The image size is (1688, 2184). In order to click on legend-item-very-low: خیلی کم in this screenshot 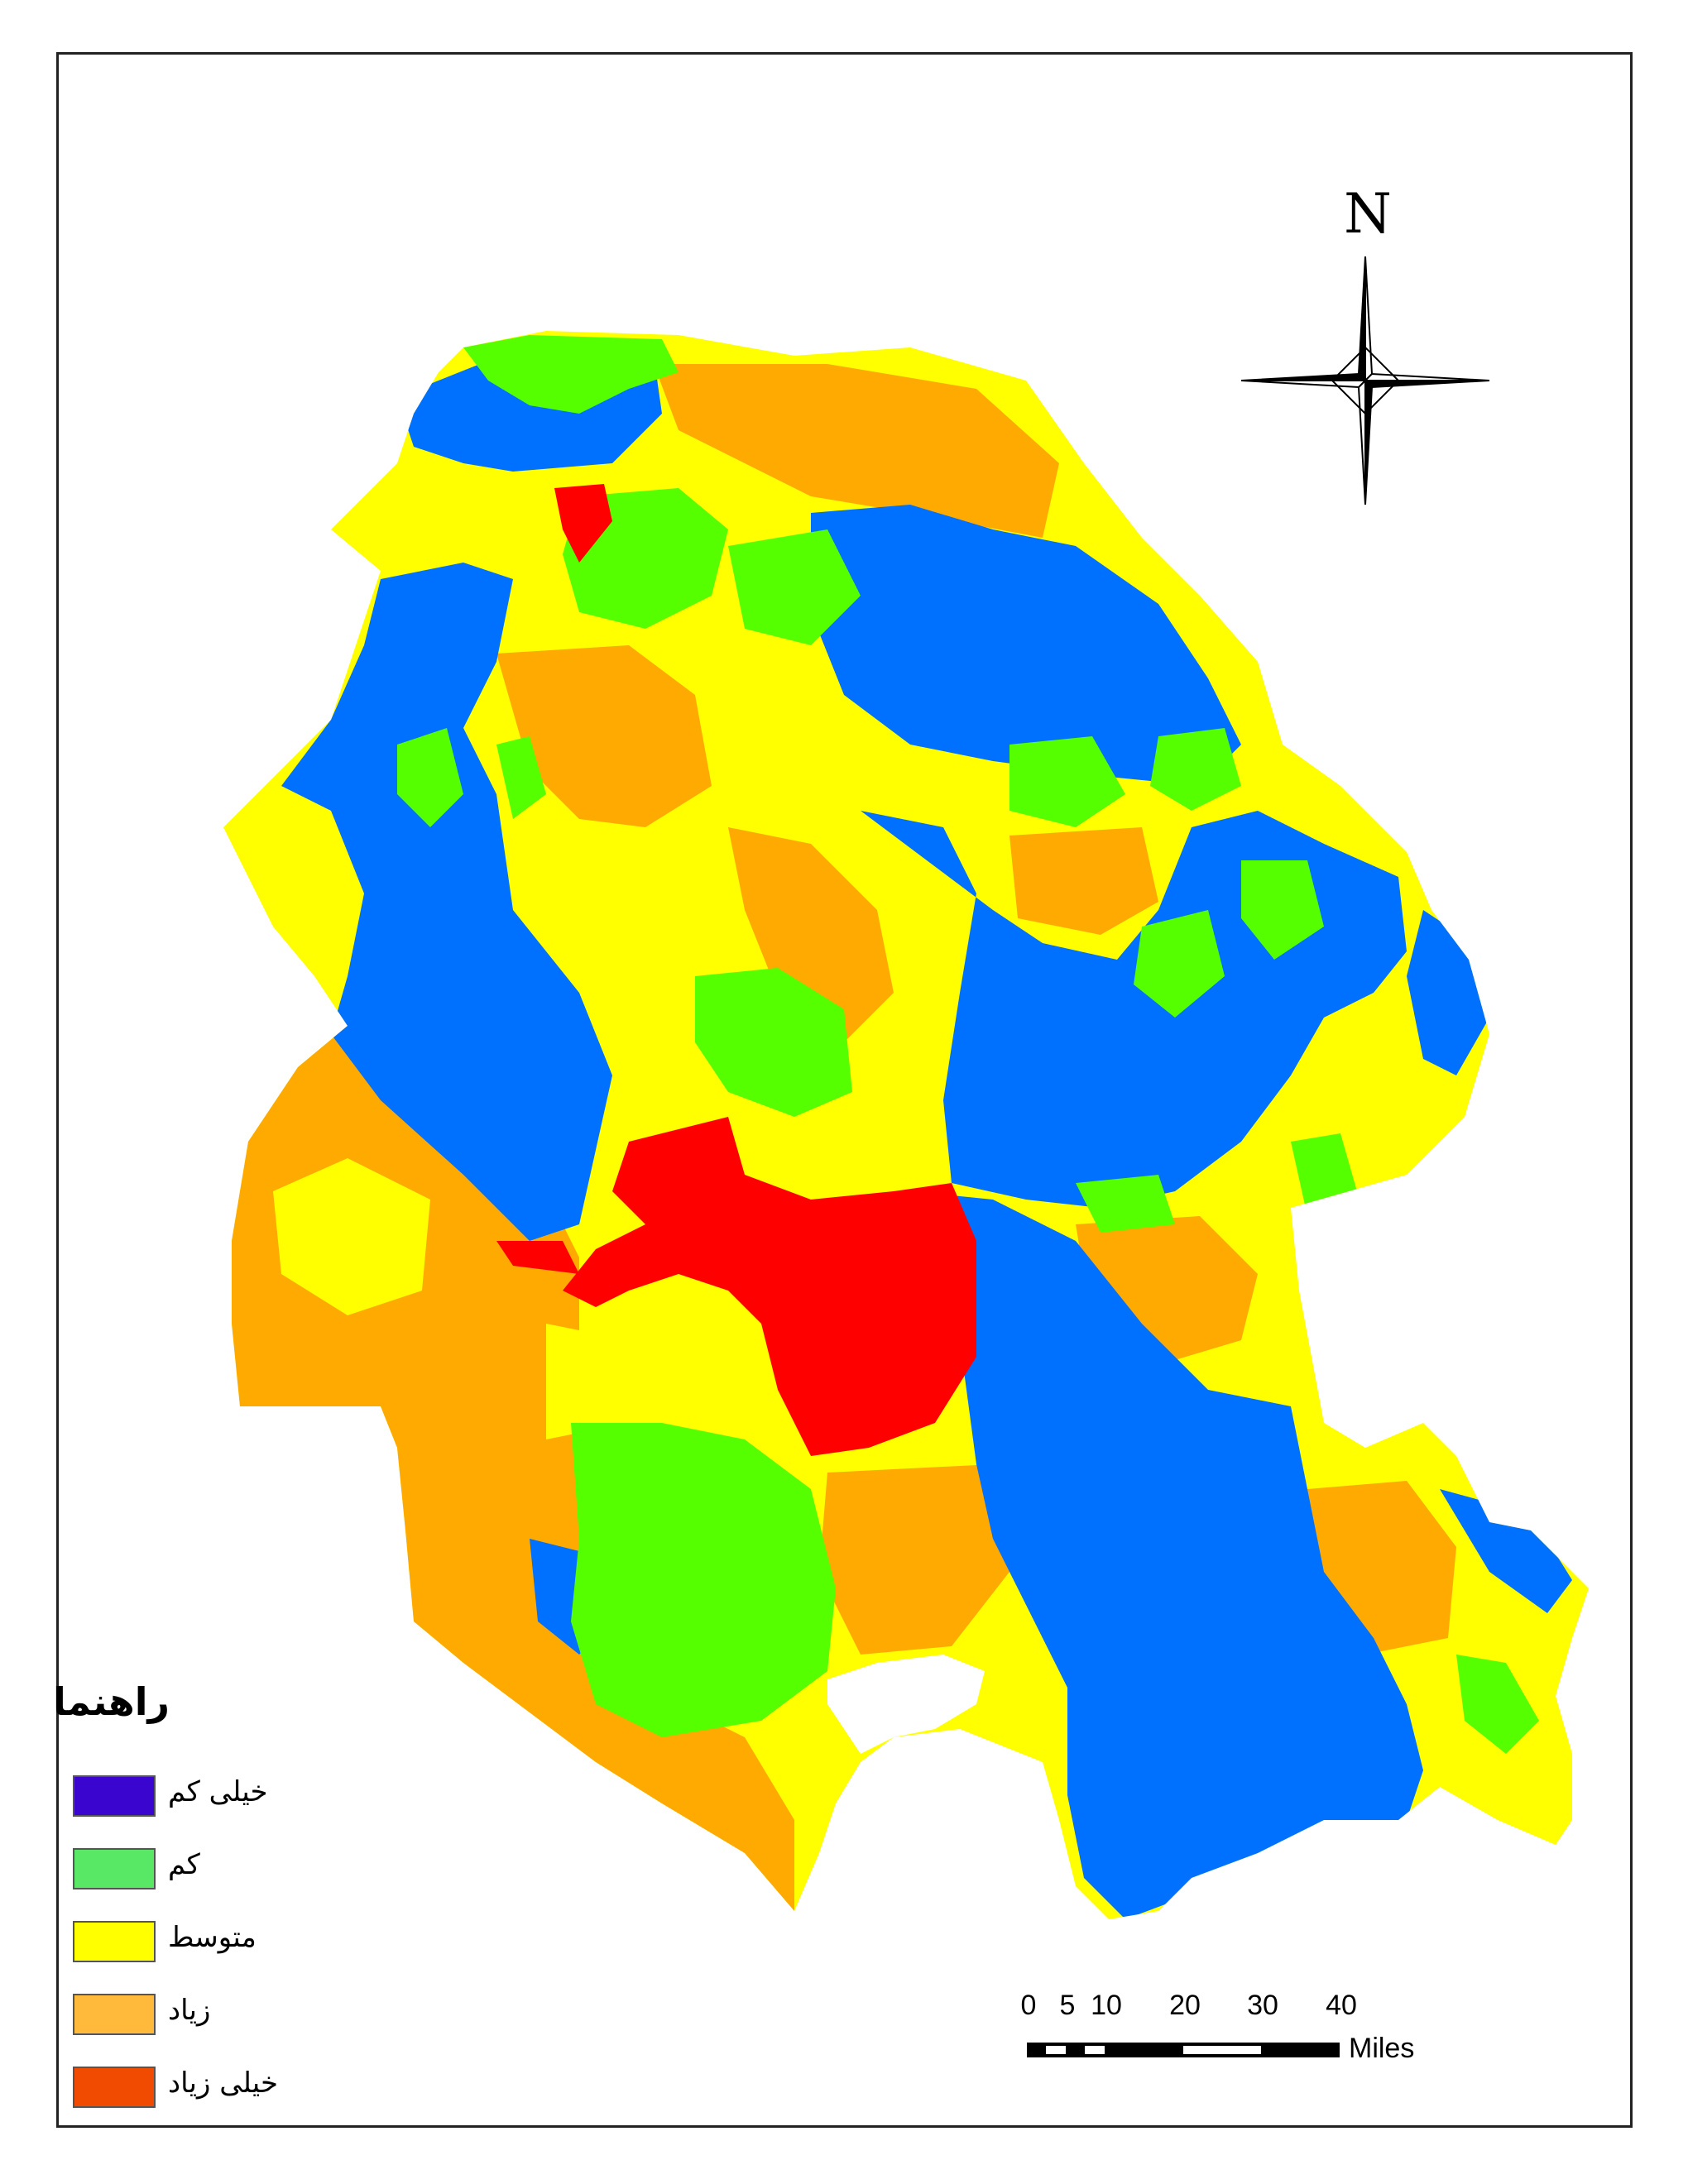, I will do `click(202, 1795)`.